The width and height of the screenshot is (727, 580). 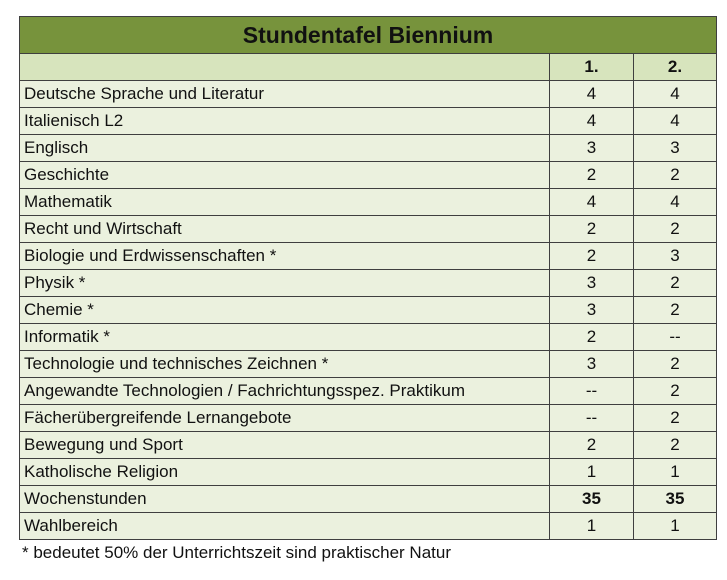 What do you see at coordinates (675, 472) in the screenshot?
I see `year-2-hours: 1` at bounding box center [675, 472].